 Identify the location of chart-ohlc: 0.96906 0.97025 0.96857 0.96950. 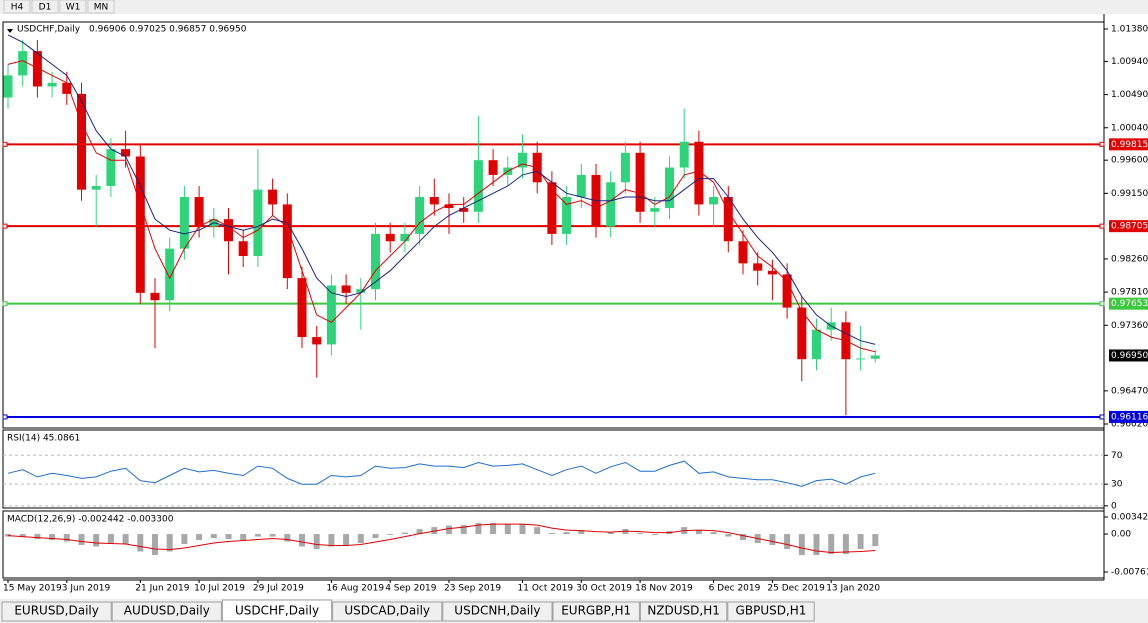
(168, 30).